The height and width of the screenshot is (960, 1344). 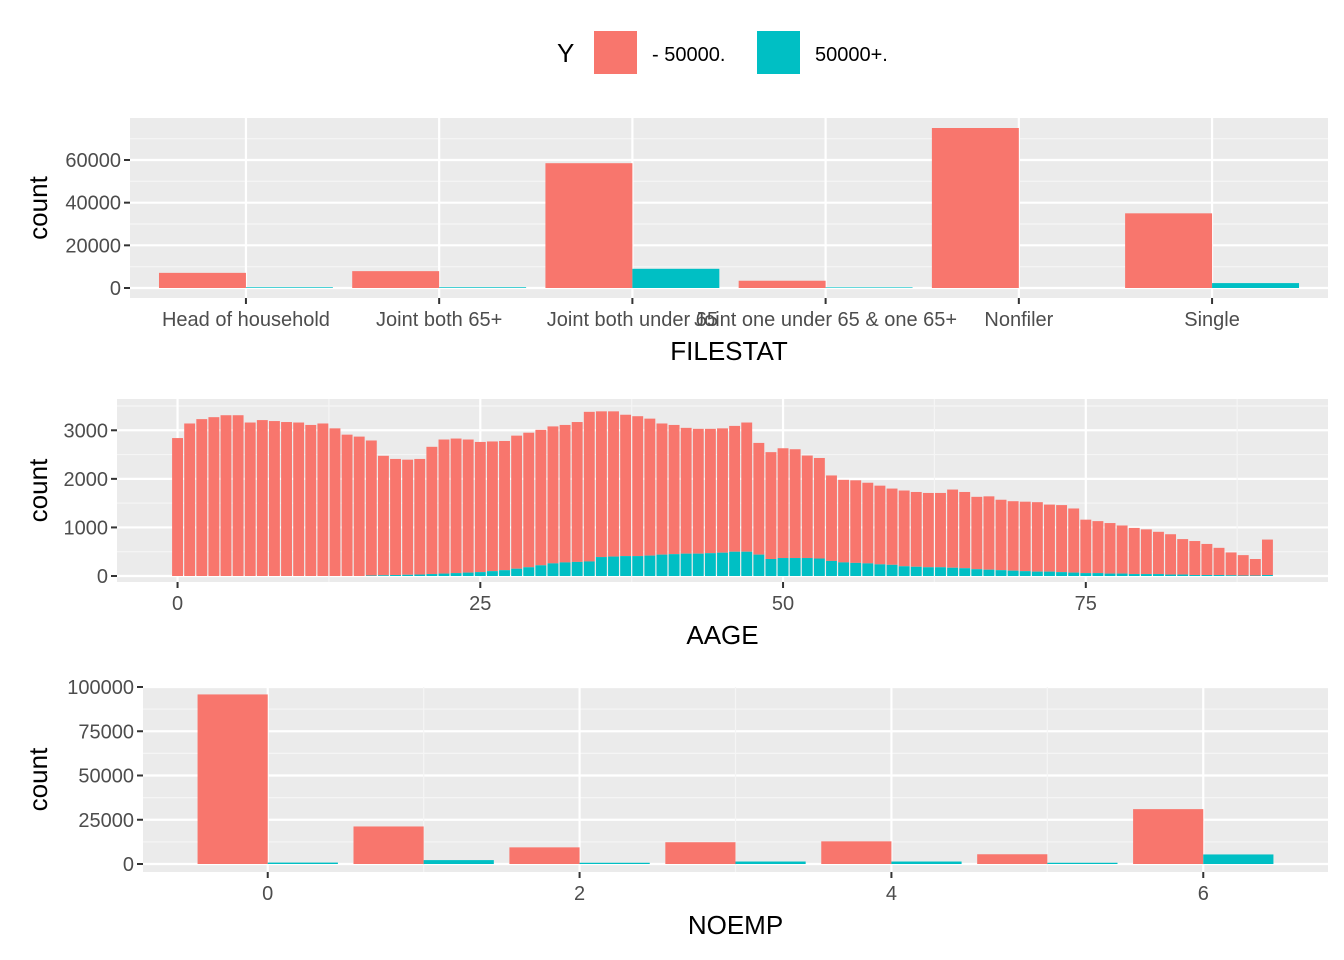 I want to click on x-tick-label-filestat: Single, so click(x=1212, y=320).